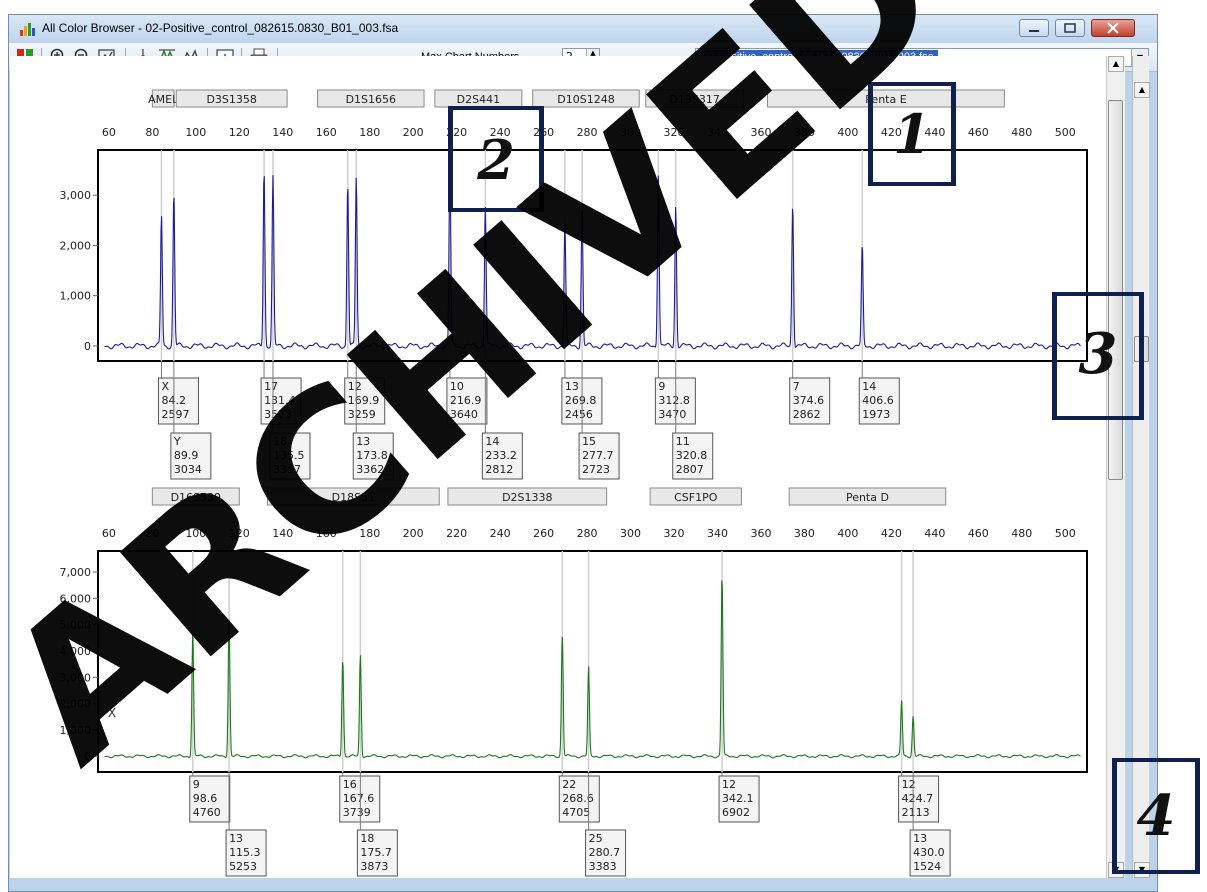  Describe the element at coordinates (372, 455) in the screenshot. I see `peak-size: 173.8` at that location.